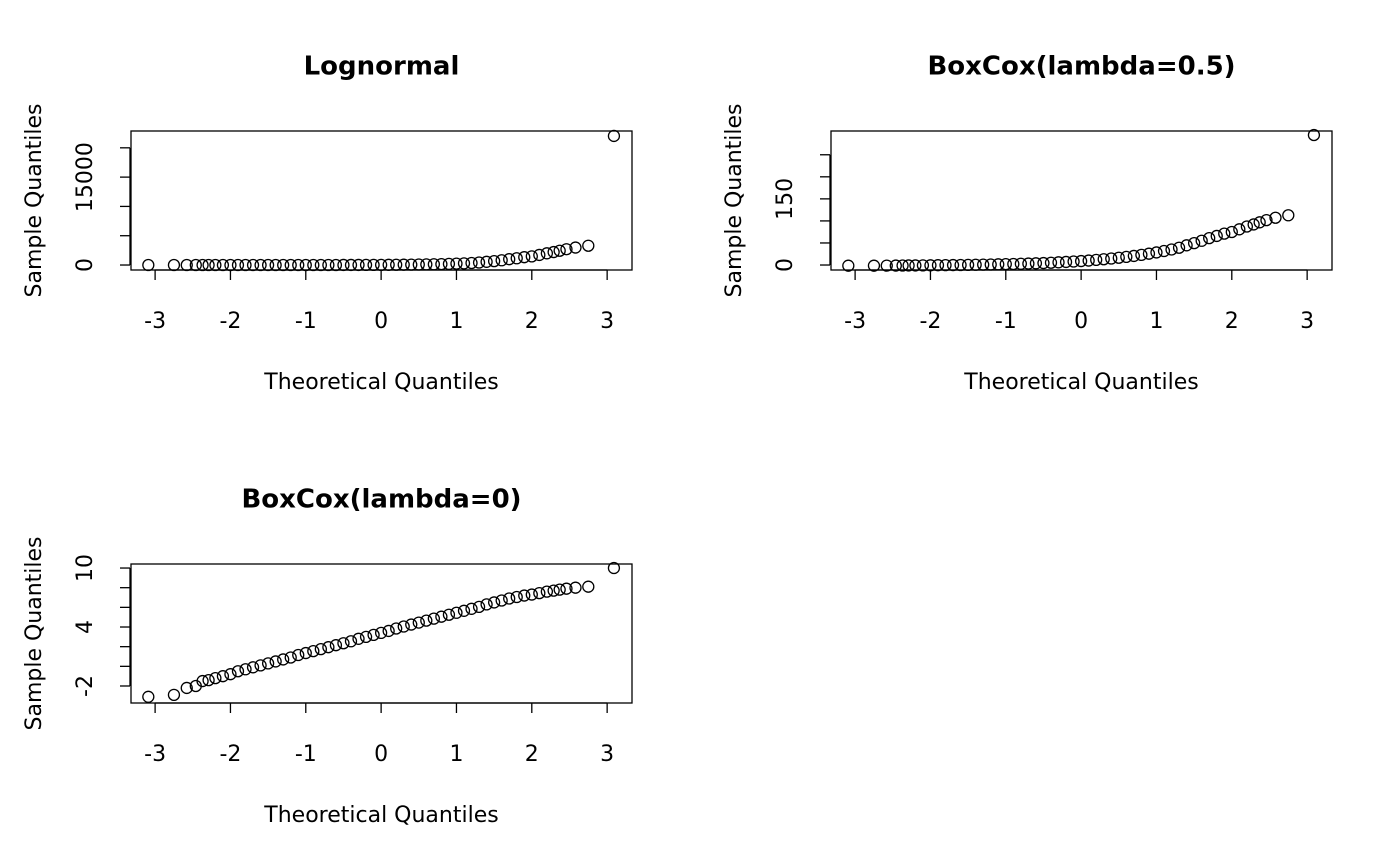 This screenshot has width=1400, height=866. What do you see at coordinates (1081, 200) in the screenshot?
I see `plot-frame` at bounding box center [1081, 200].